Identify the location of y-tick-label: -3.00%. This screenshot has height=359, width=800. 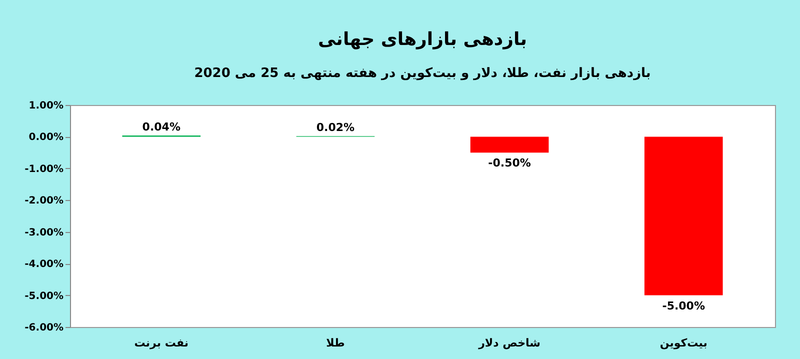
(44, 232).